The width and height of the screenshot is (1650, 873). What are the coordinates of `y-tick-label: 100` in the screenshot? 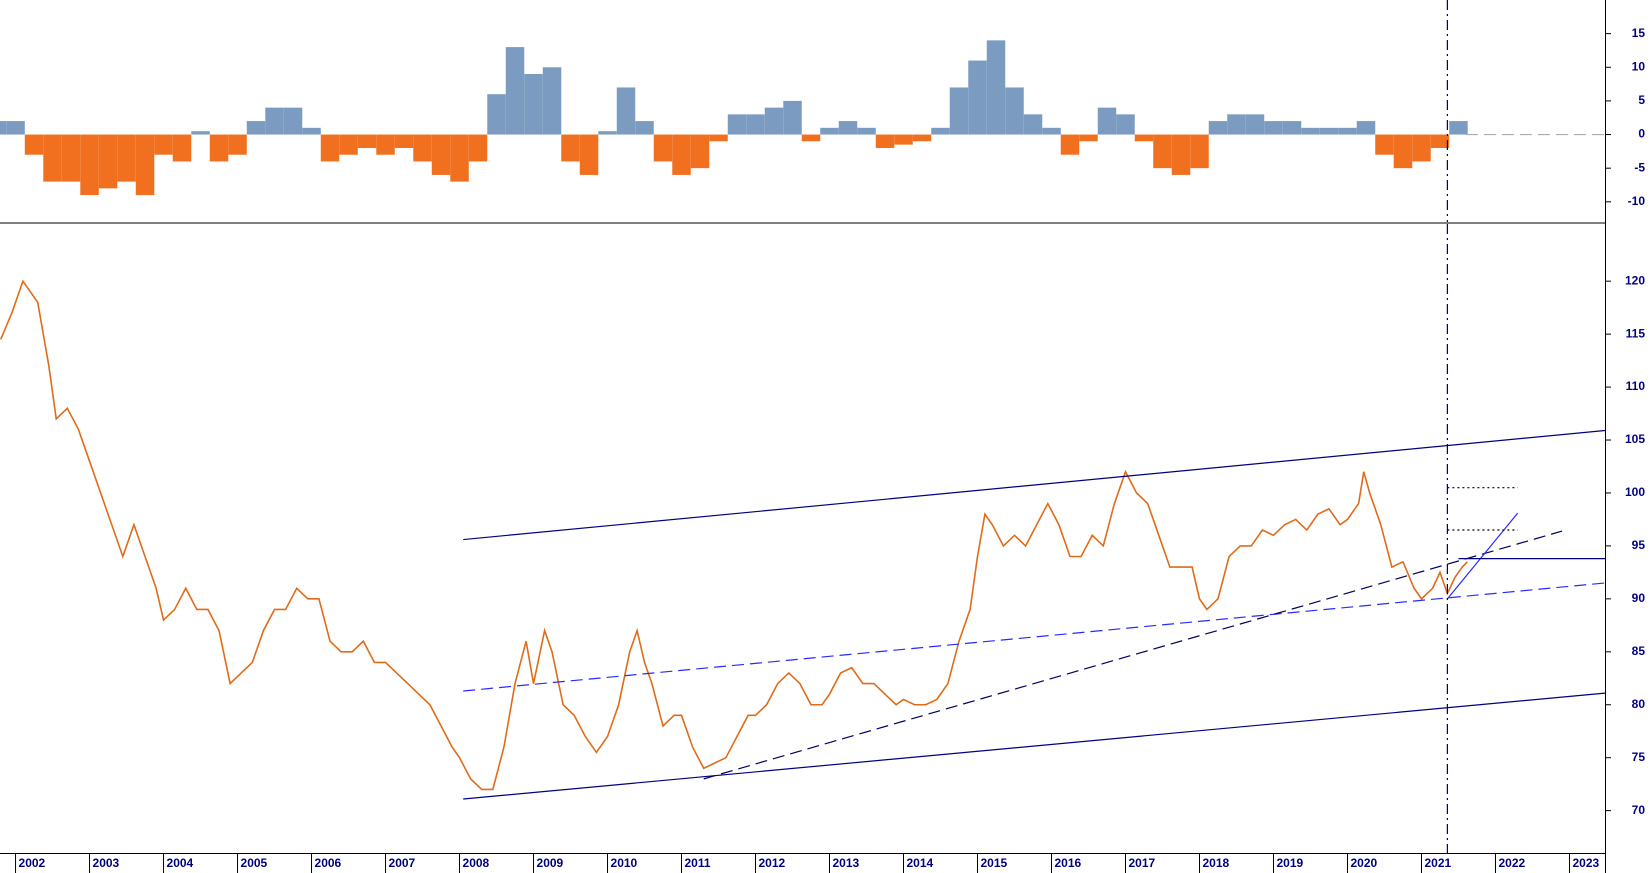 It's located at (1635, 492).